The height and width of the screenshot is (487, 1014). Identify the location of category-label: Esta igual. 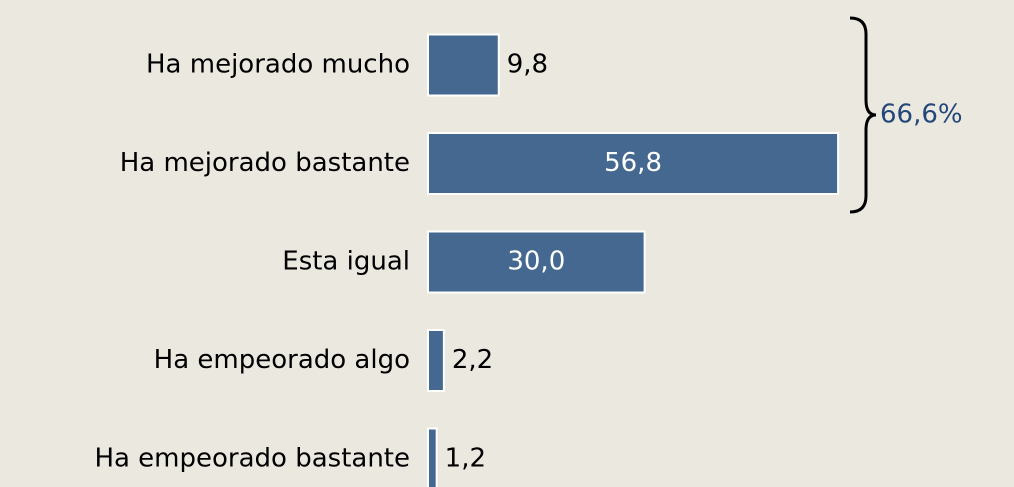
(346, 262).